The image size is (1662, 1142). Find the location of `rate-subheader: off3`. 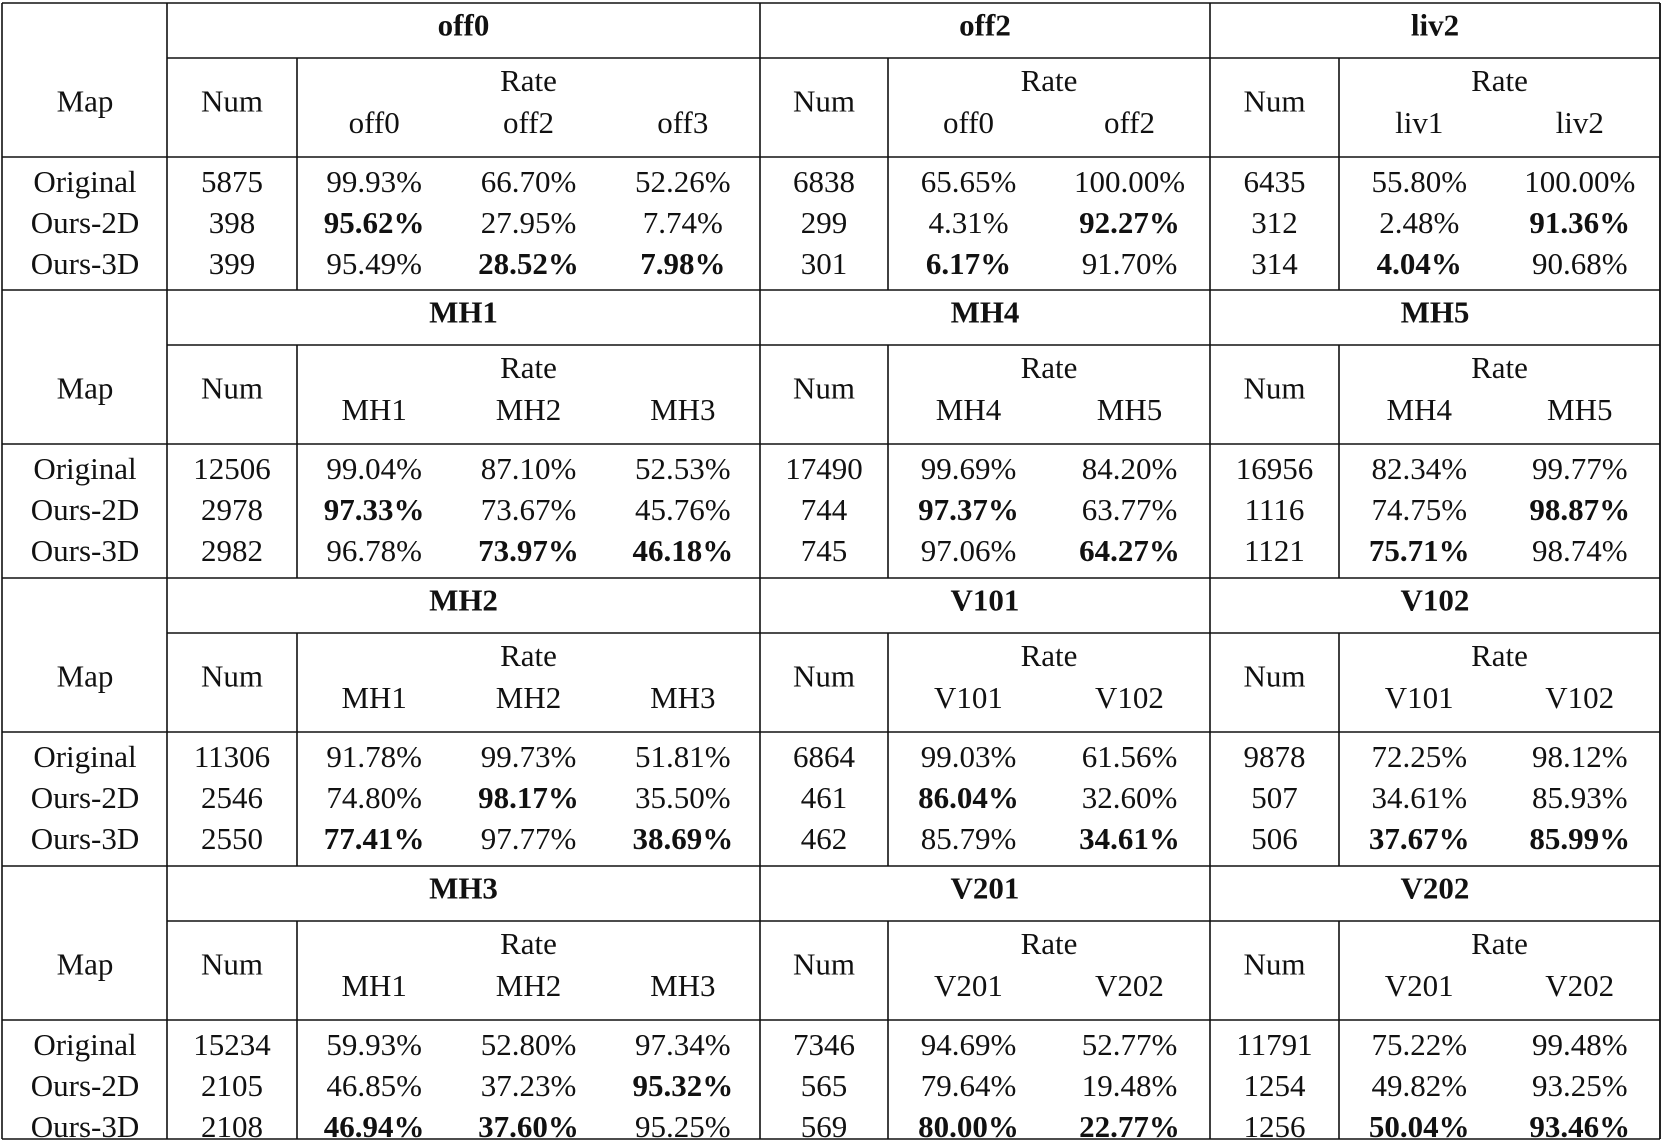

rate-subheader: off3 is located at coordinates (682, 122).